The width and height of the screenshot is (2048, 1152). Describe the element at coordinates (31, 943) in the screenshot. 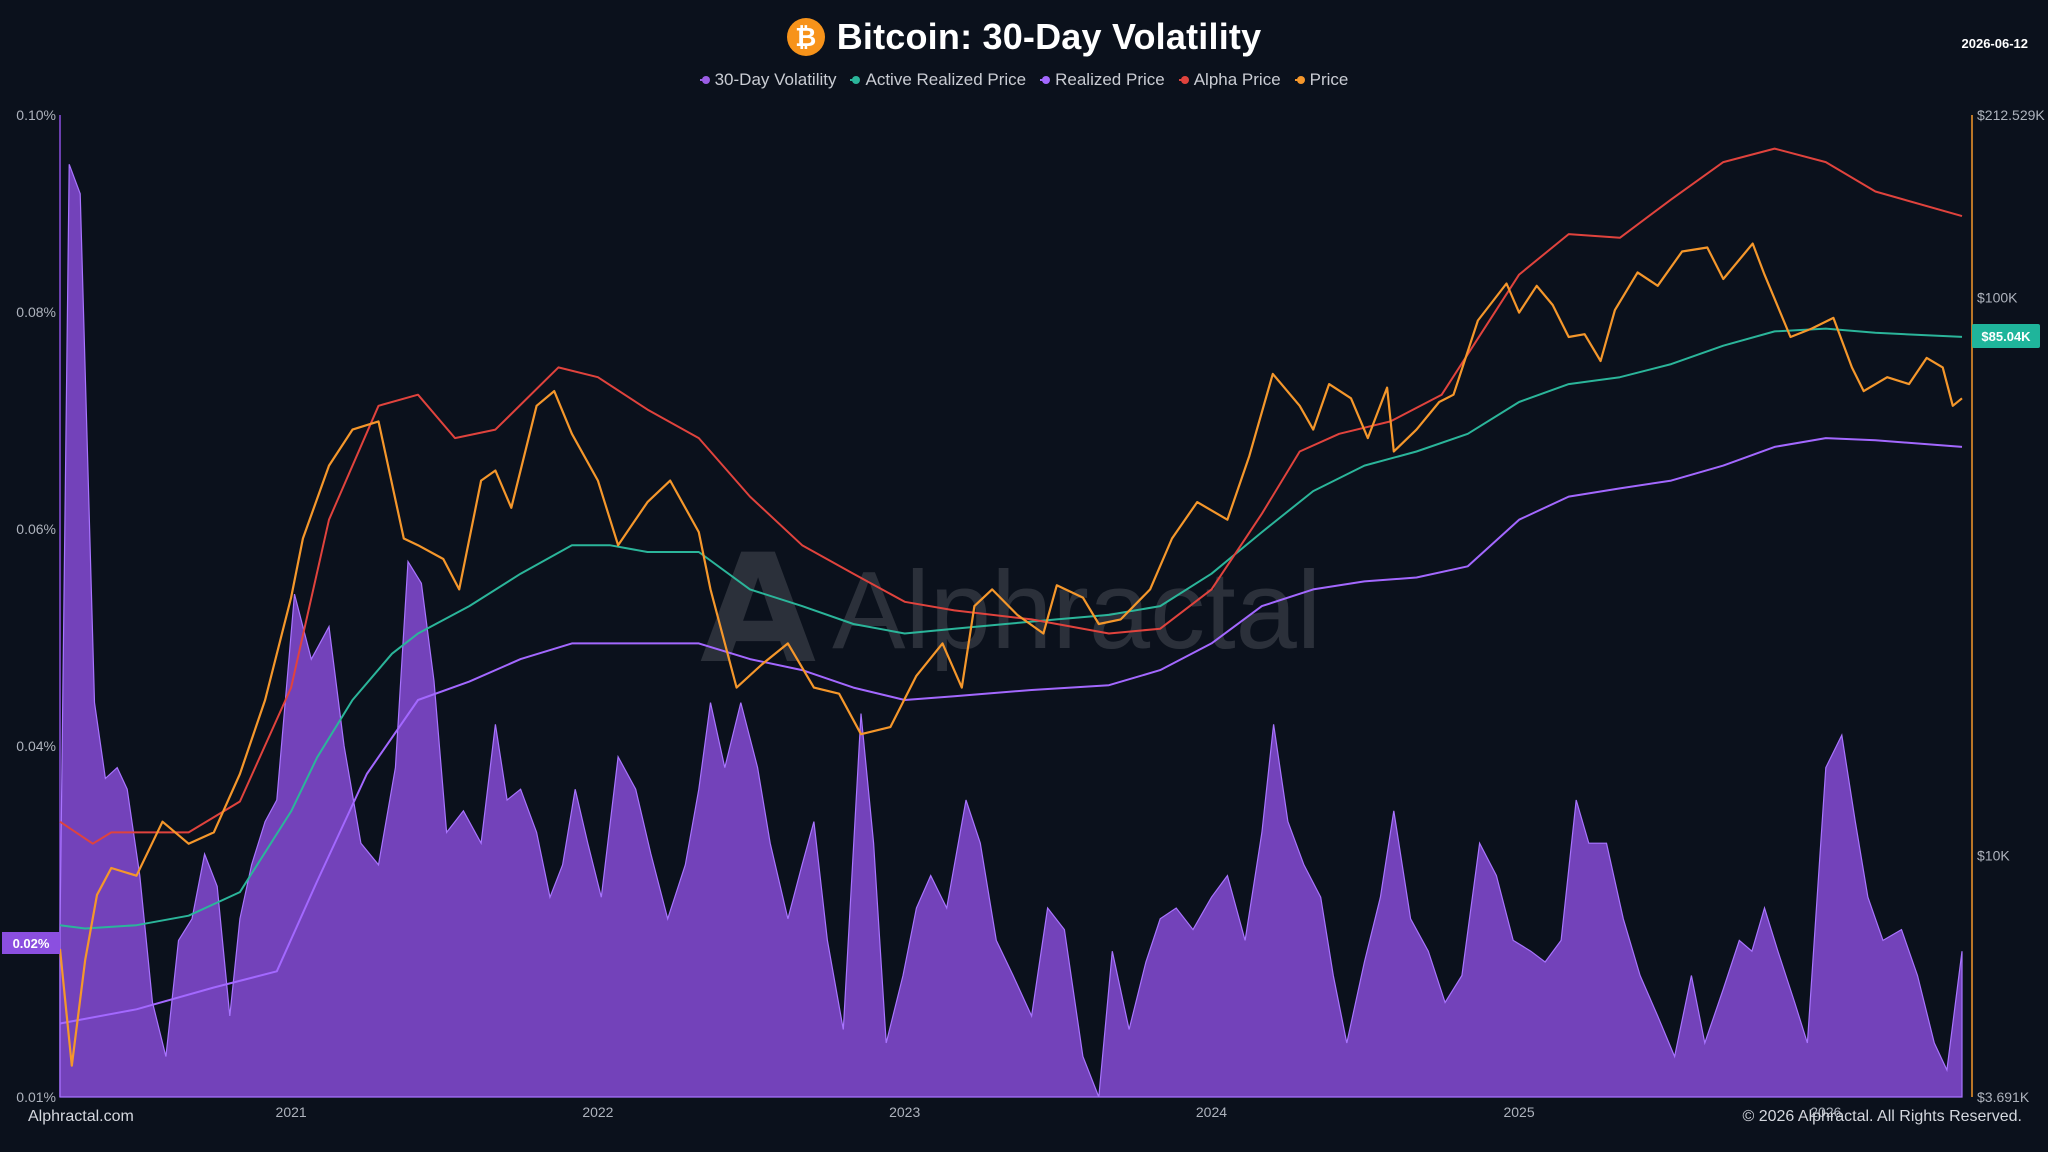

I see `current-volatility-badge: 0.02%` at that location.